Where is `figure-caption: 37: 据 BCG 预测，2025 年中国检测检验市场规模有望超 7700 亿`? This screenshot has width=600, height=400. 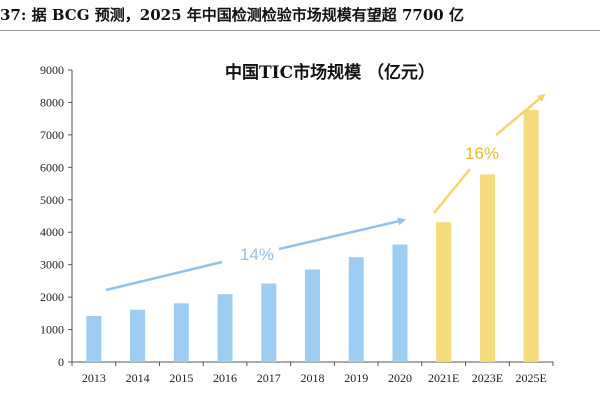
figure-caption: 37: 据 BCG 预测，2025 年中国检测检验市场规模有望超 7700 亿 is located at coordinates (232, 15).